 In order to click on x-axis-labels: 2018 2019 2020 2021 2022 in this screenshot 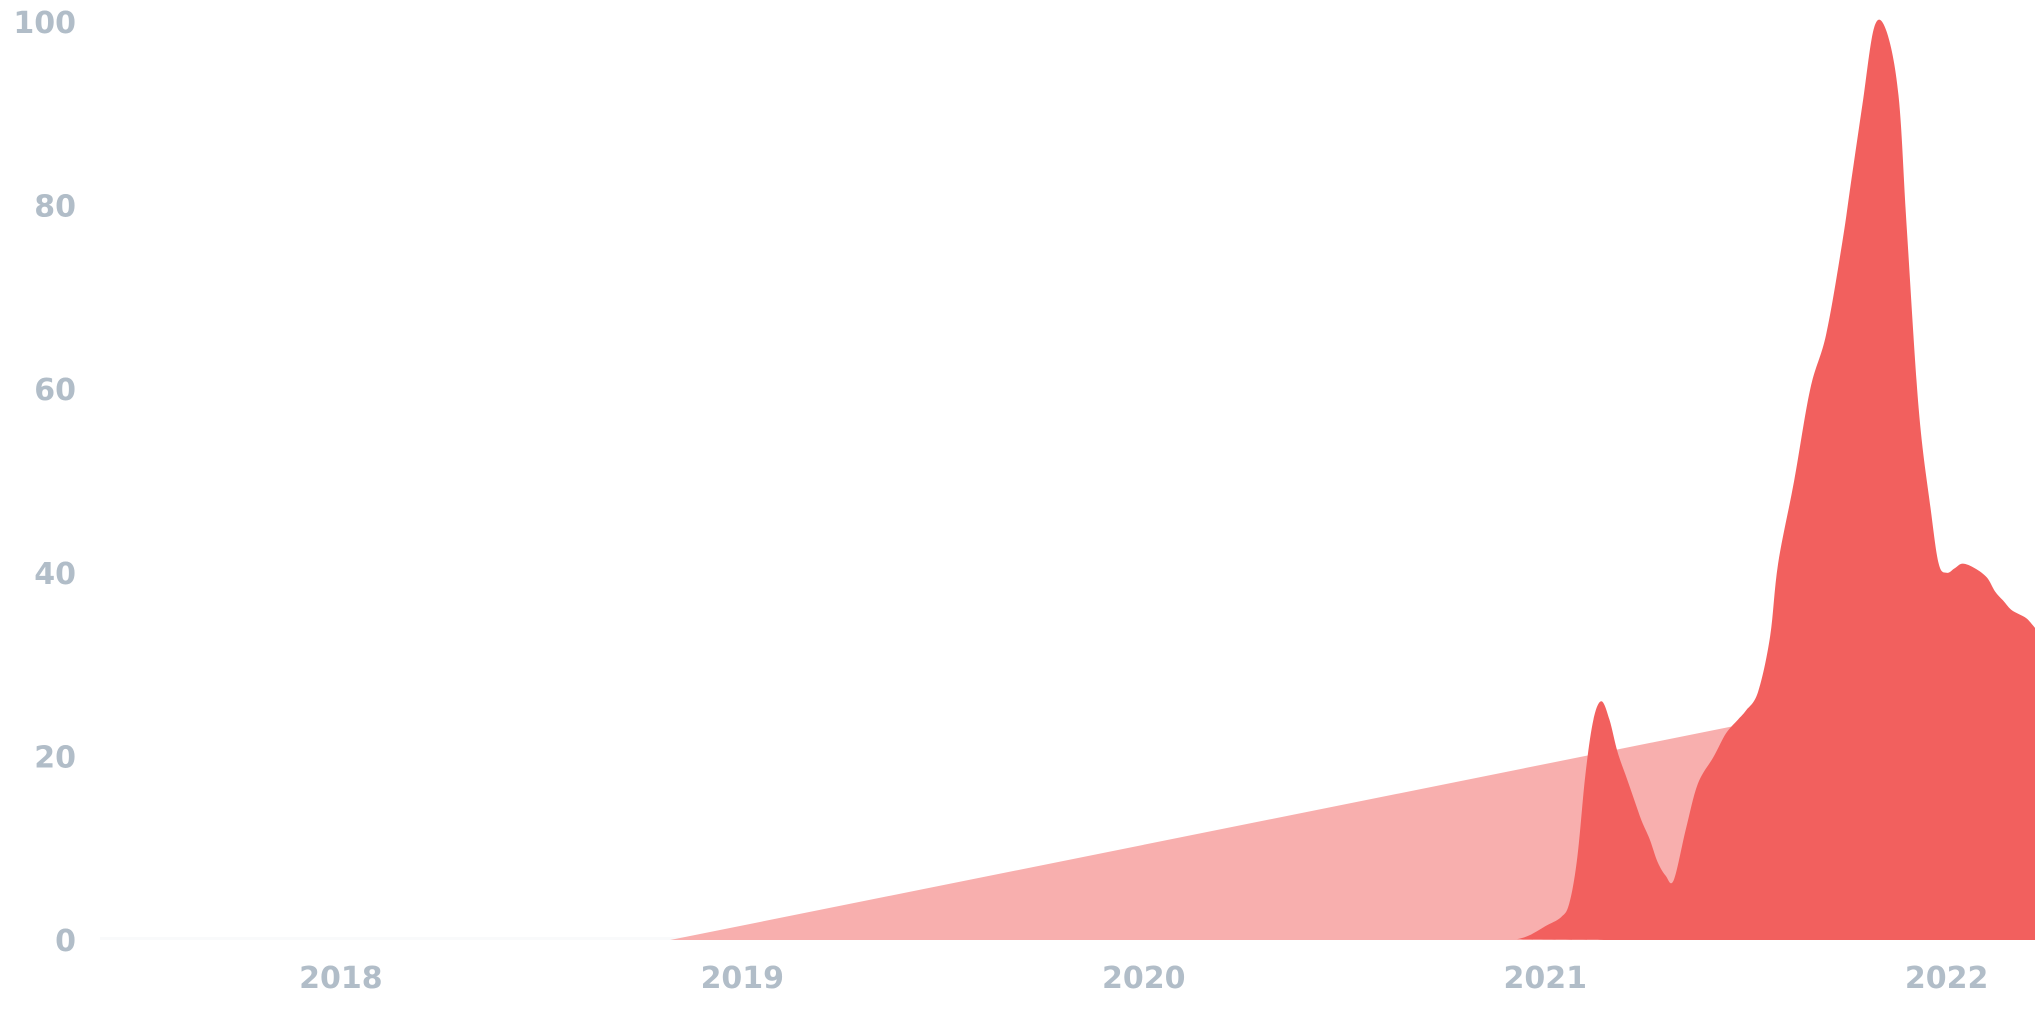, I will do `click(1143, 978)`.